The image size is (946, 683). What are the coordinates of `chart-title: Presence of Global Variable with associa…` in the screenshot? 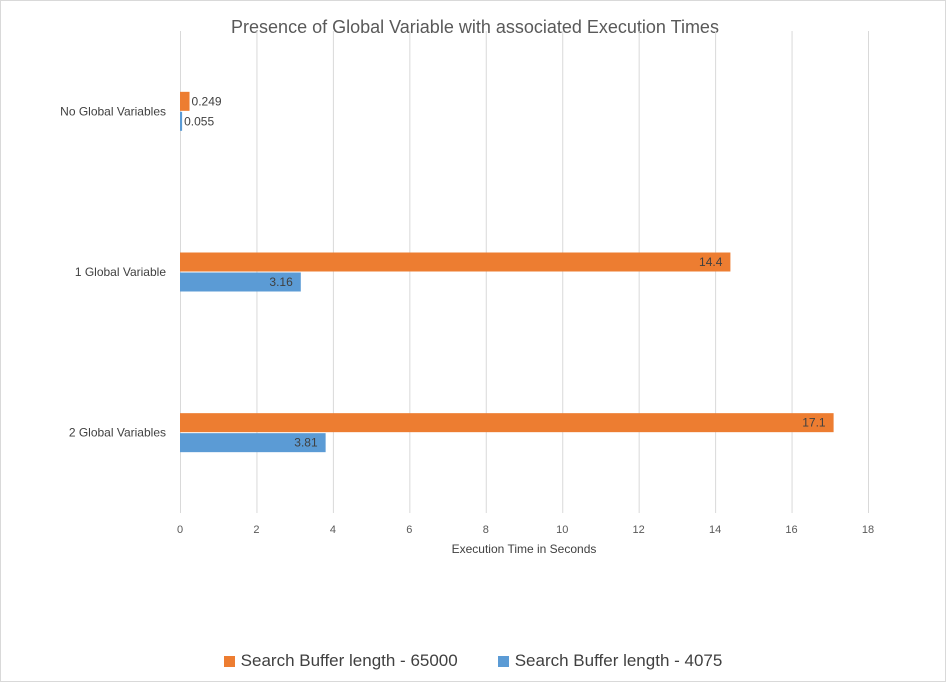 It's located at (475, 27).